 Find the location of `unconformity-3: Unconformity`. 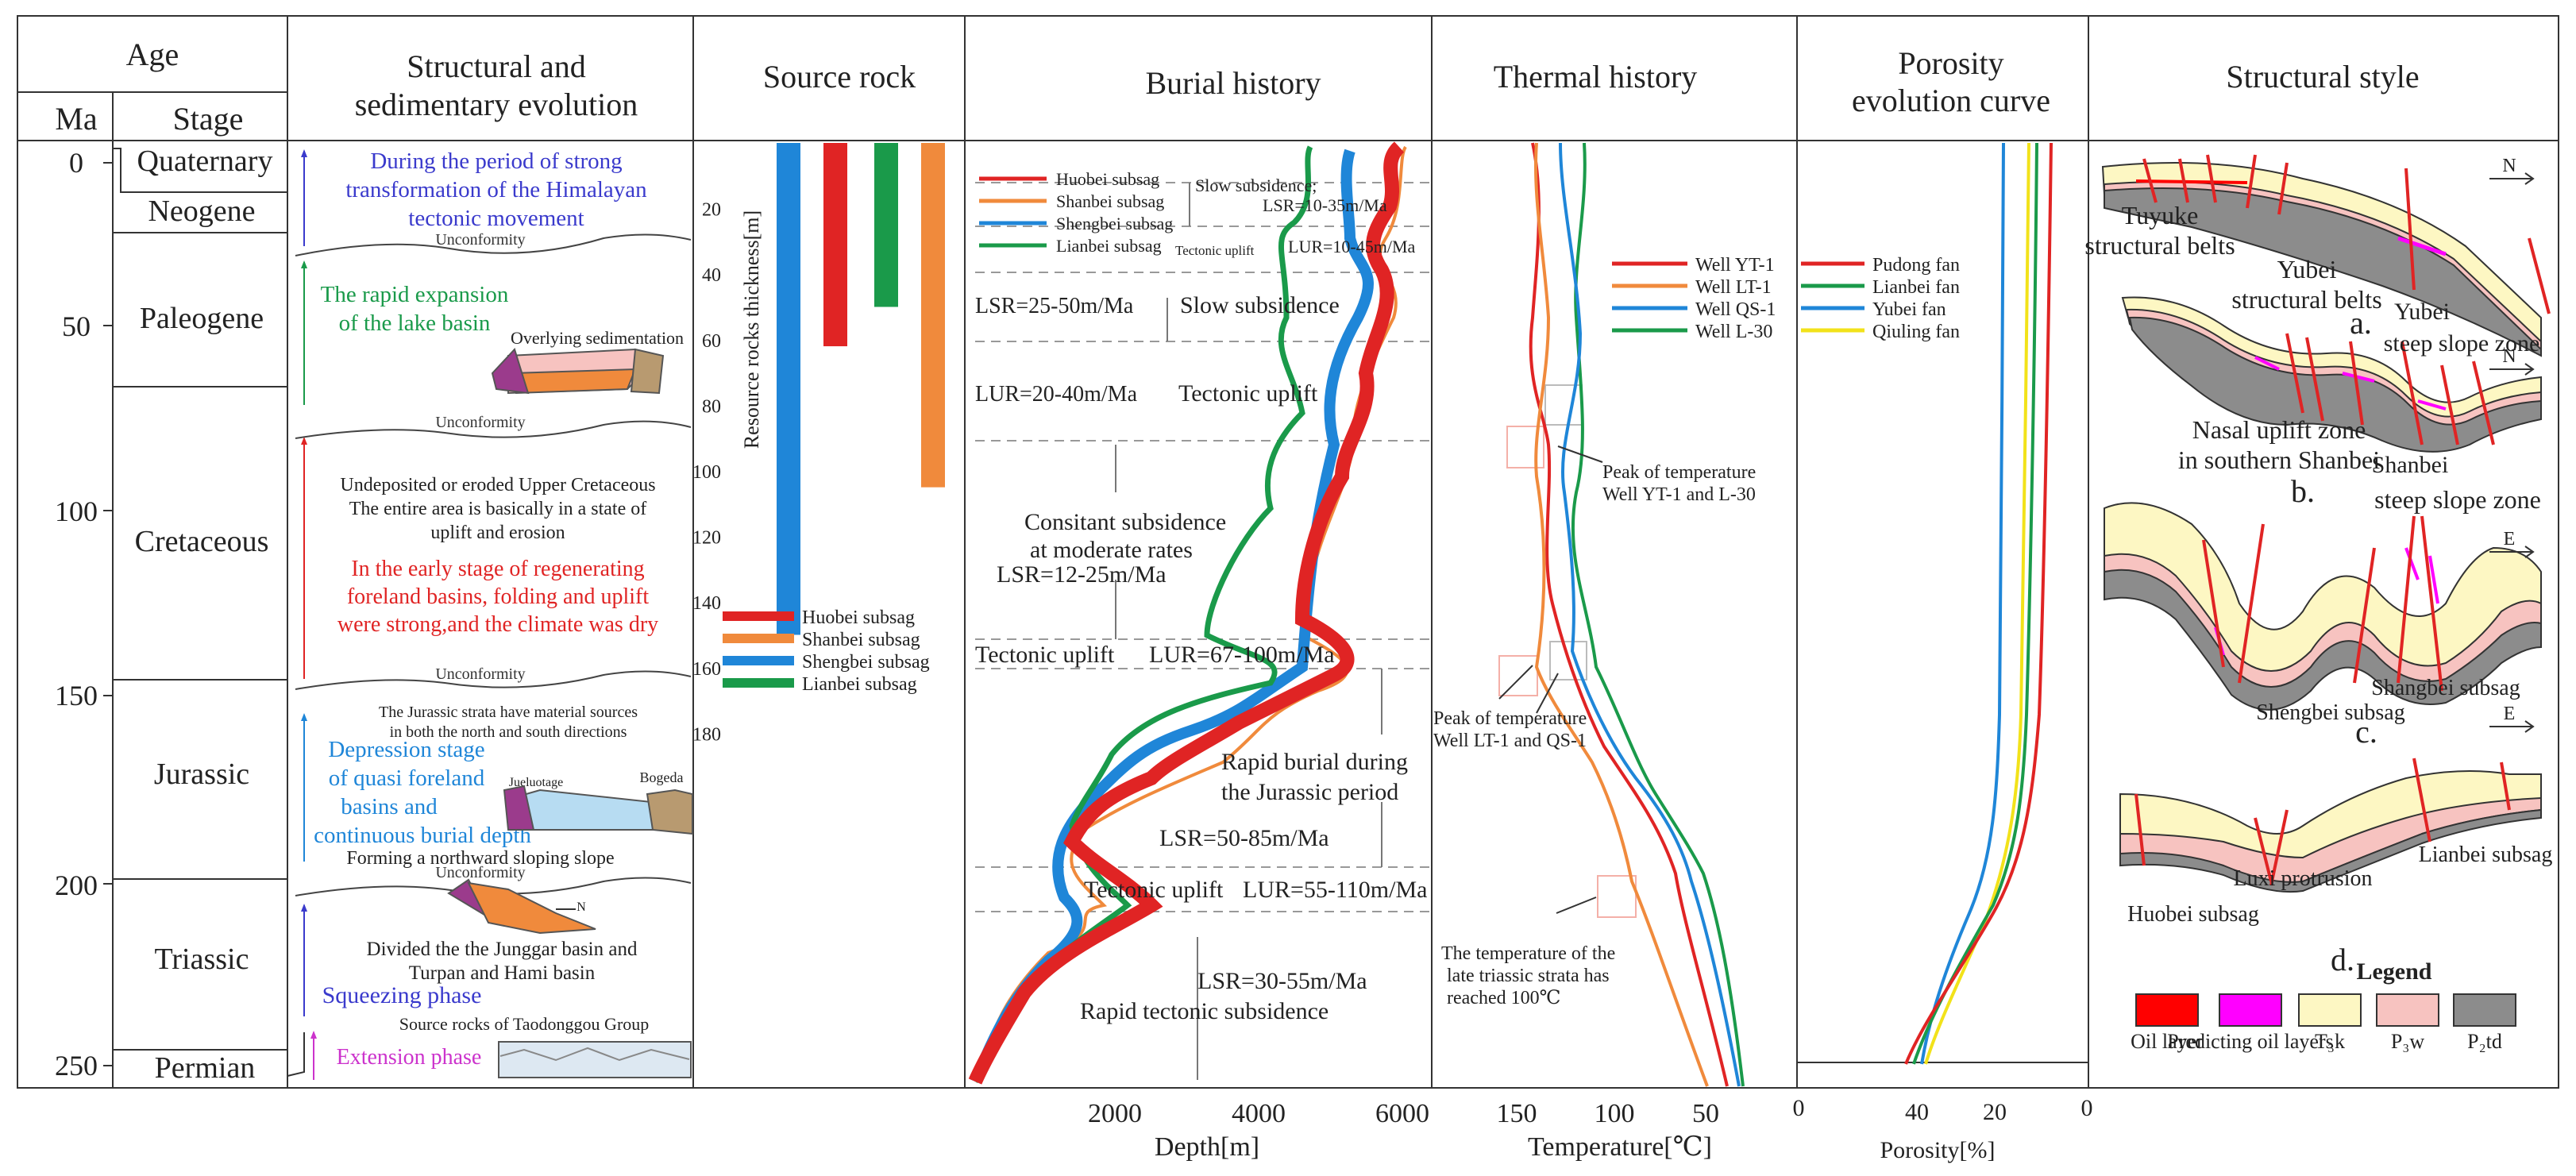

unconformity-3: Unconformity is located at coordinates (480, 674).